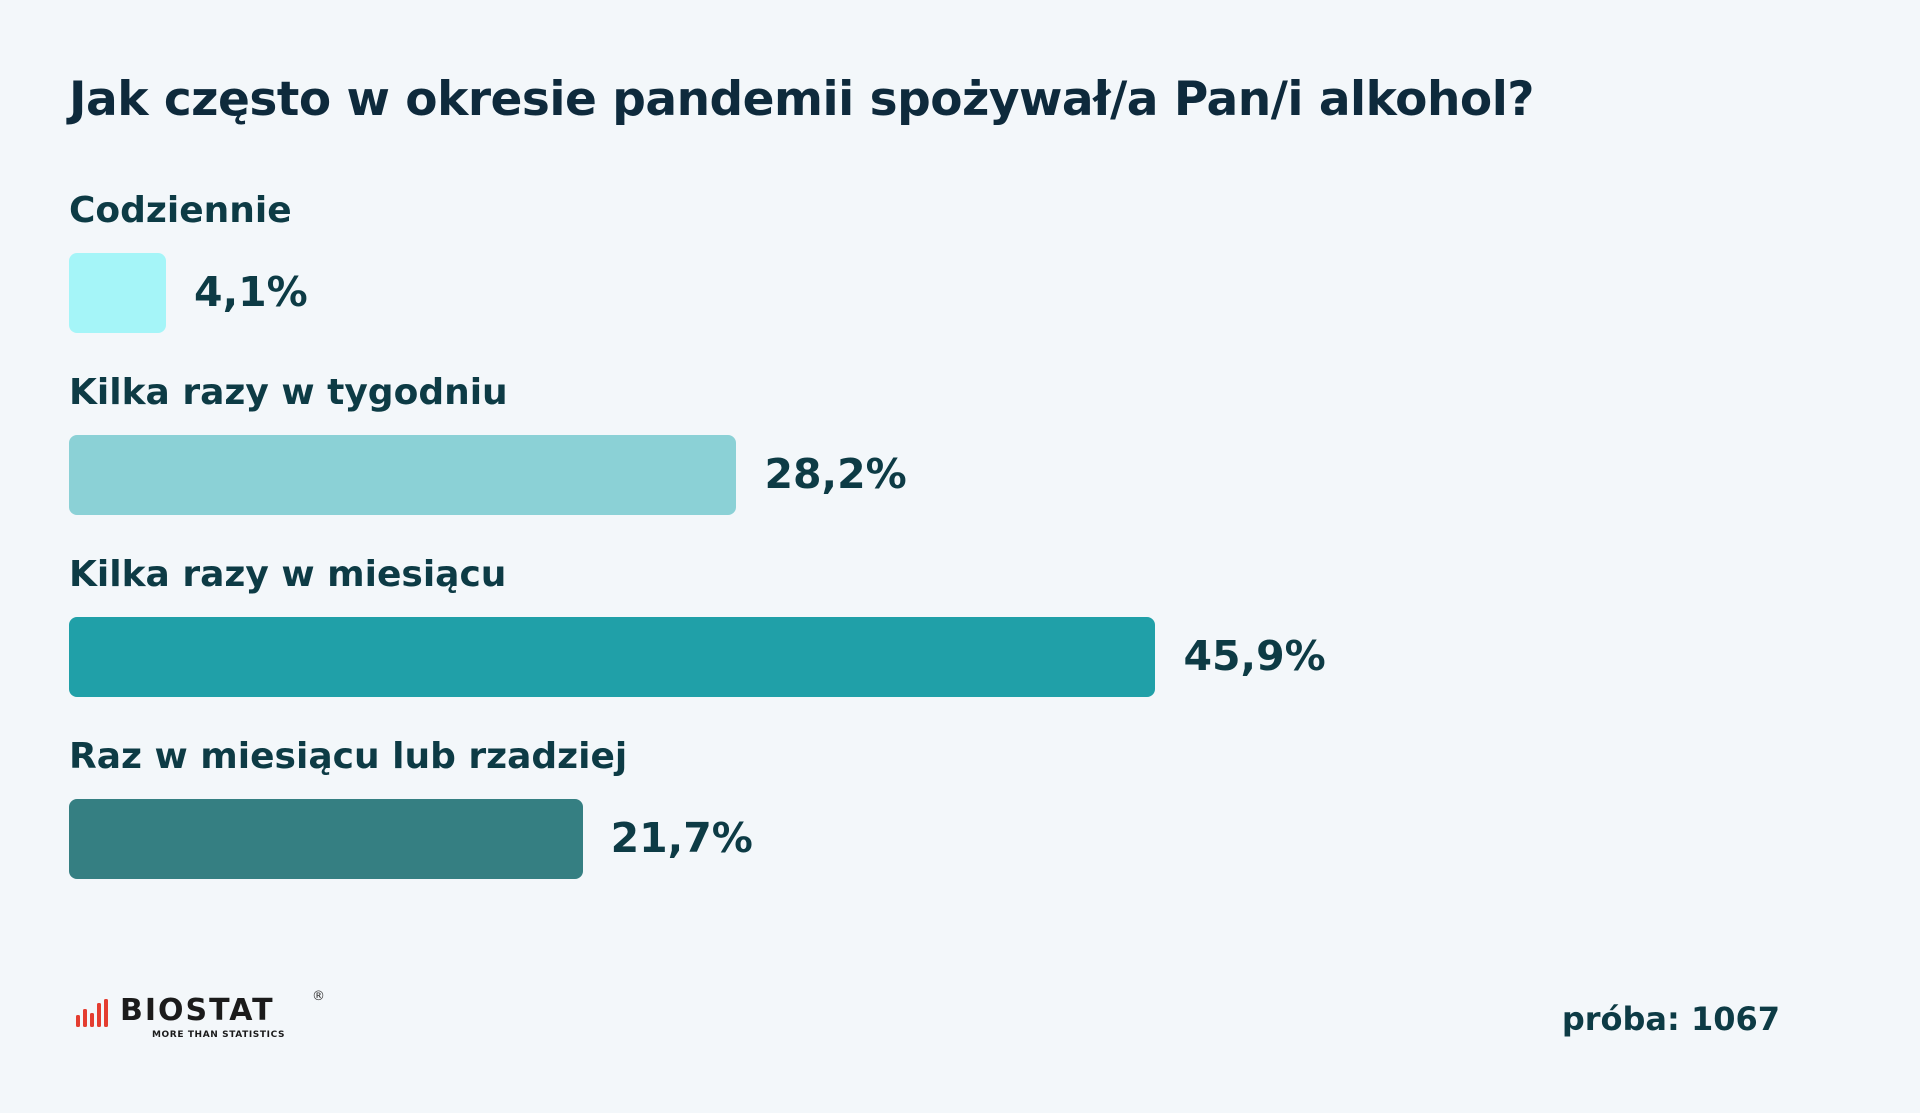 Image resolution: width=1920 pixels, height=1113 pixels. What do you see at coordinates (288, 392) in the screenshot?
I see `category-label: Kilka razy w tygodniu` at bounding box center [288, 392].